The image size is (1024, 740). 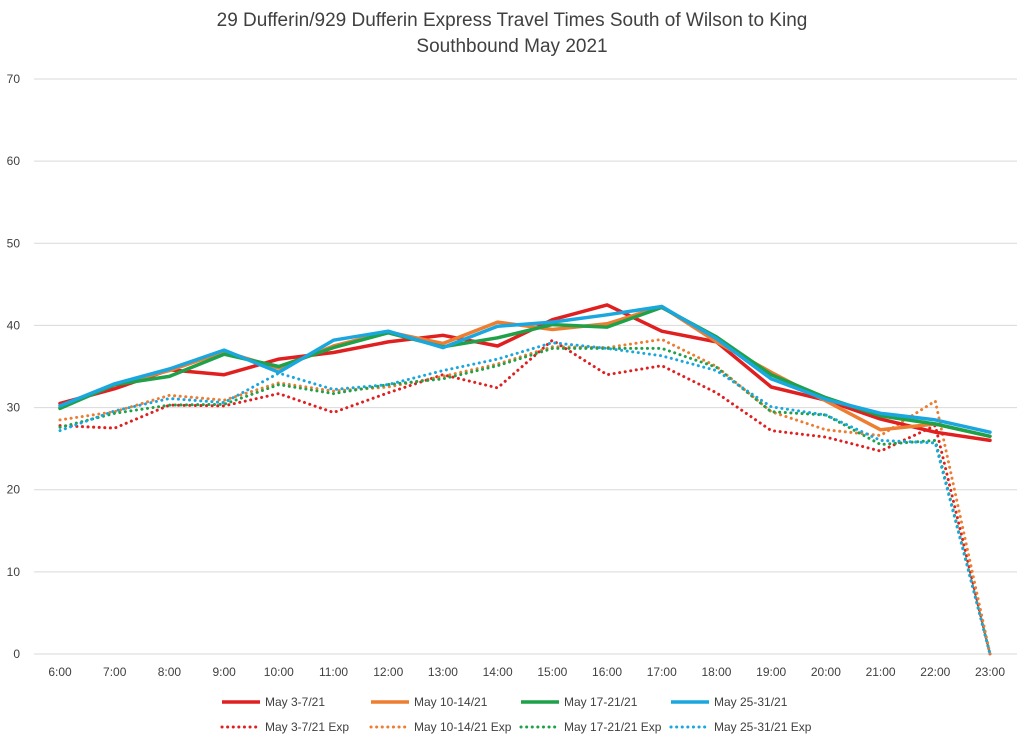 I want to click on legend-item: May 17-21/21 Exp, so click(x=590, y=727).